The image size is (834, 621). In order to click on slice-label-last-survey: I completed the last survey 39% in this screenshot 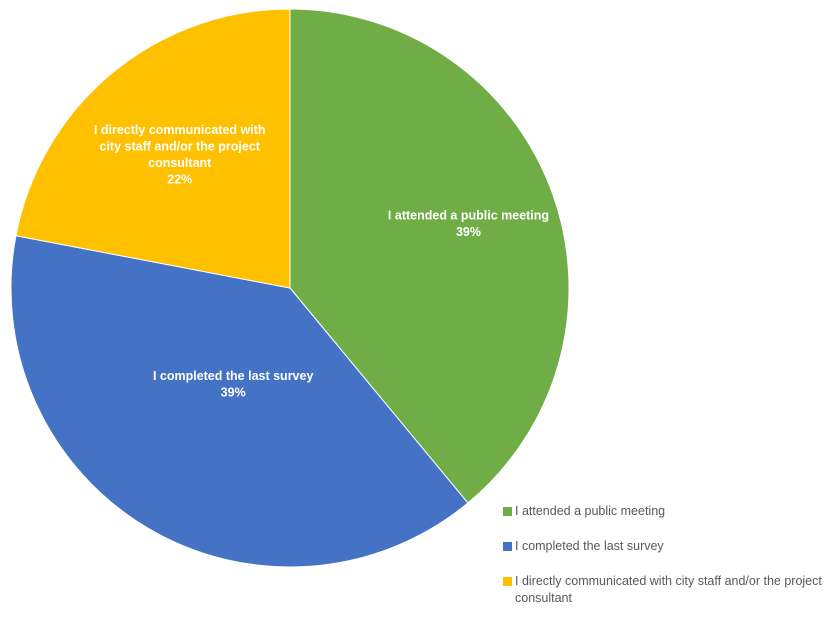, I will do `click(233, 384)`.